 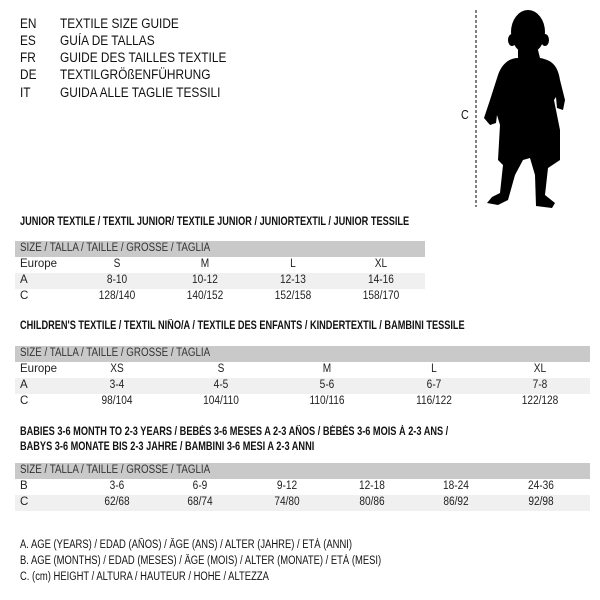 I want to click on table-cell: 3-6, so click(x=117, y=486).